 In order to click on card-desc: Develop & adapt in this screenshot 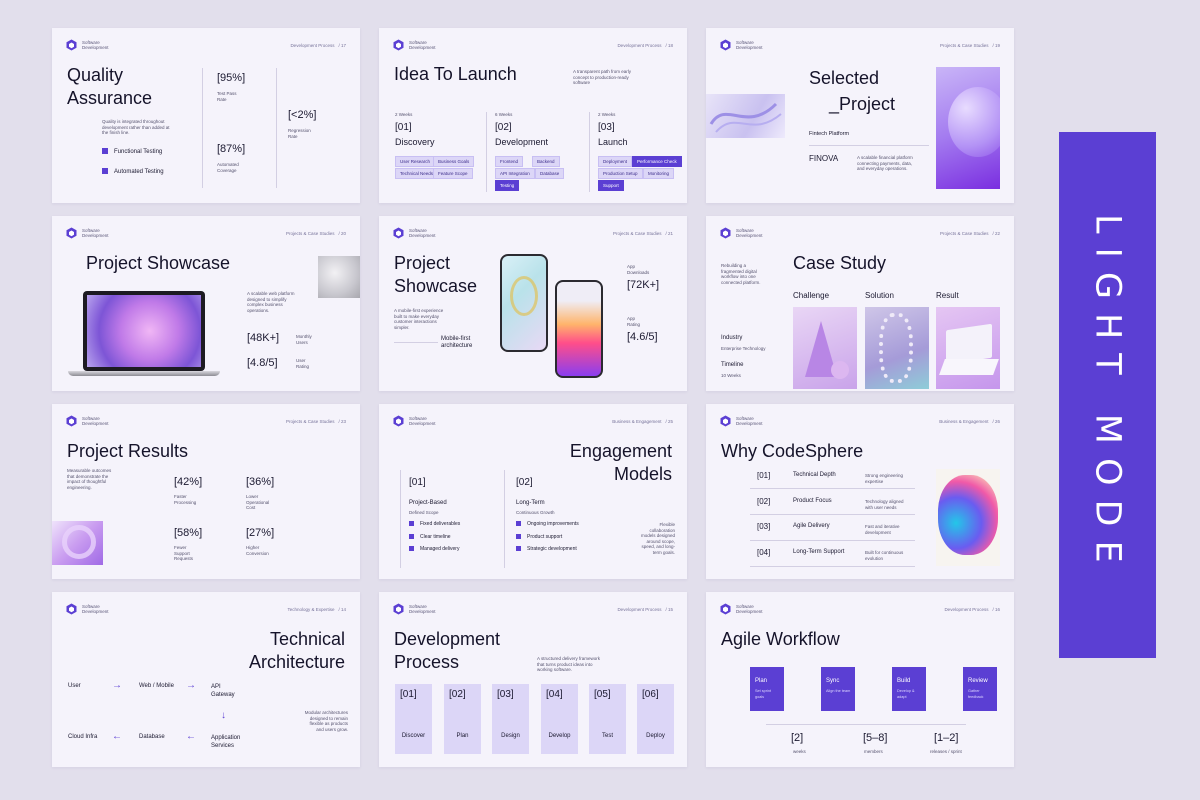, I will do `click(906, 694)`.